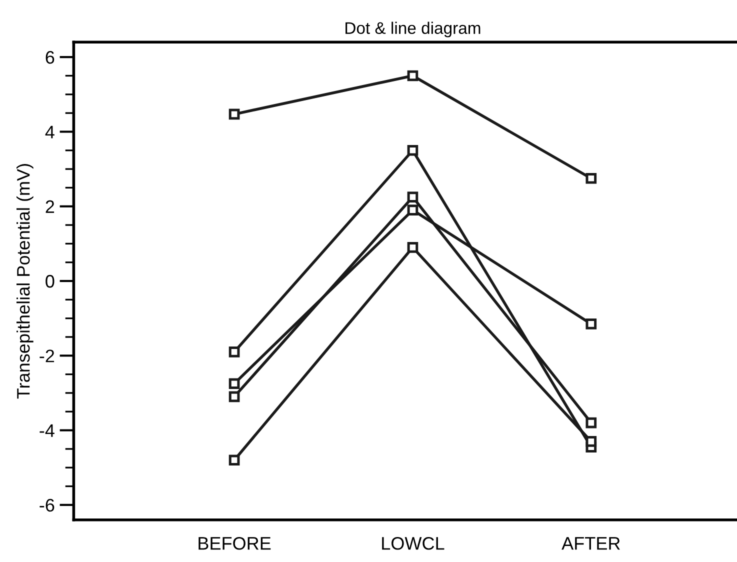 The width and height of the screenshot is (737, 562). I want to click on y-tick-label: -2, so click(47, 356).